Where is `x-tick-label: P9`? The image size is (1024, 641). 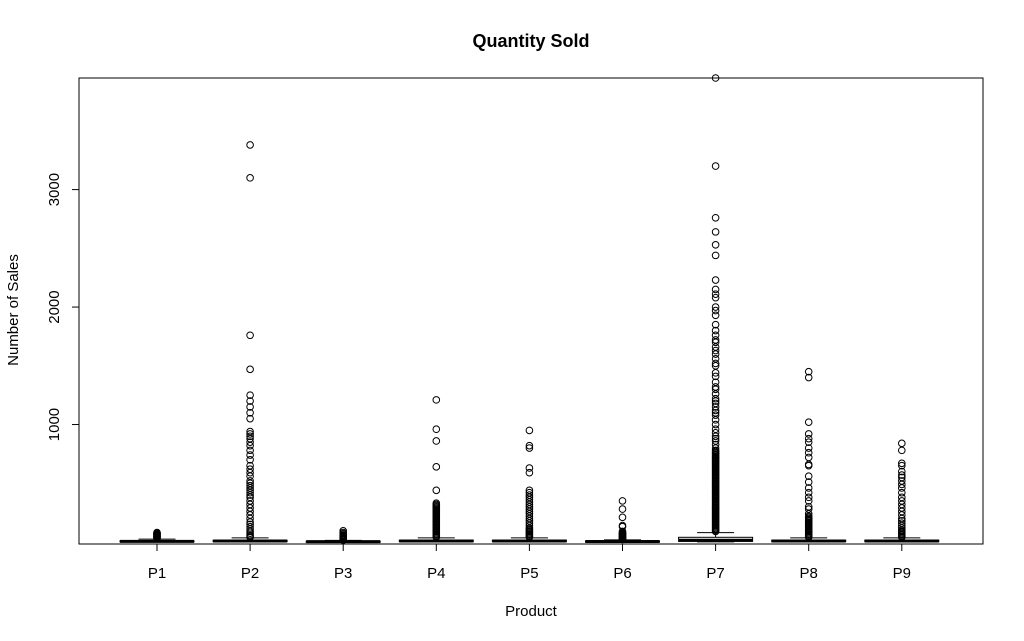 x-tick-label: P9 is located at coordinates (902, 573).